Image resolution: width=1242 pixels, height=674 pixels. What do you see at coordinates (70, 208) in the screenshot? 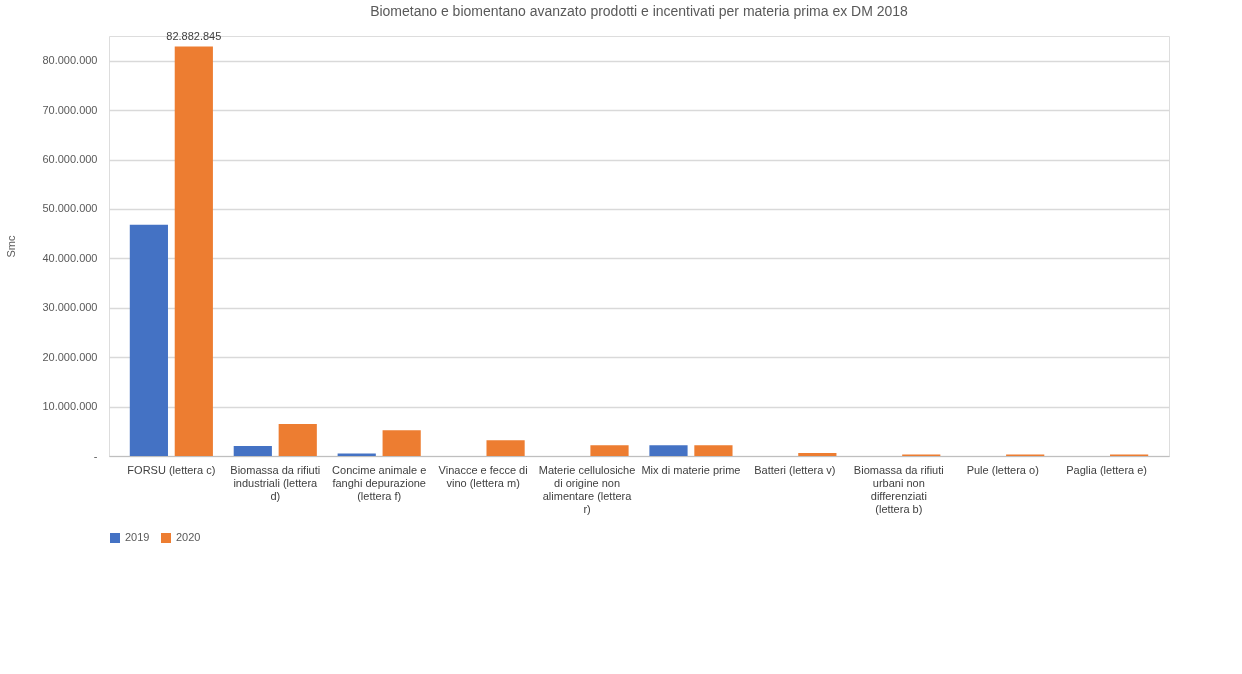
I see `y-tick-label: 50.000.000` at bounding box center [70, 208].